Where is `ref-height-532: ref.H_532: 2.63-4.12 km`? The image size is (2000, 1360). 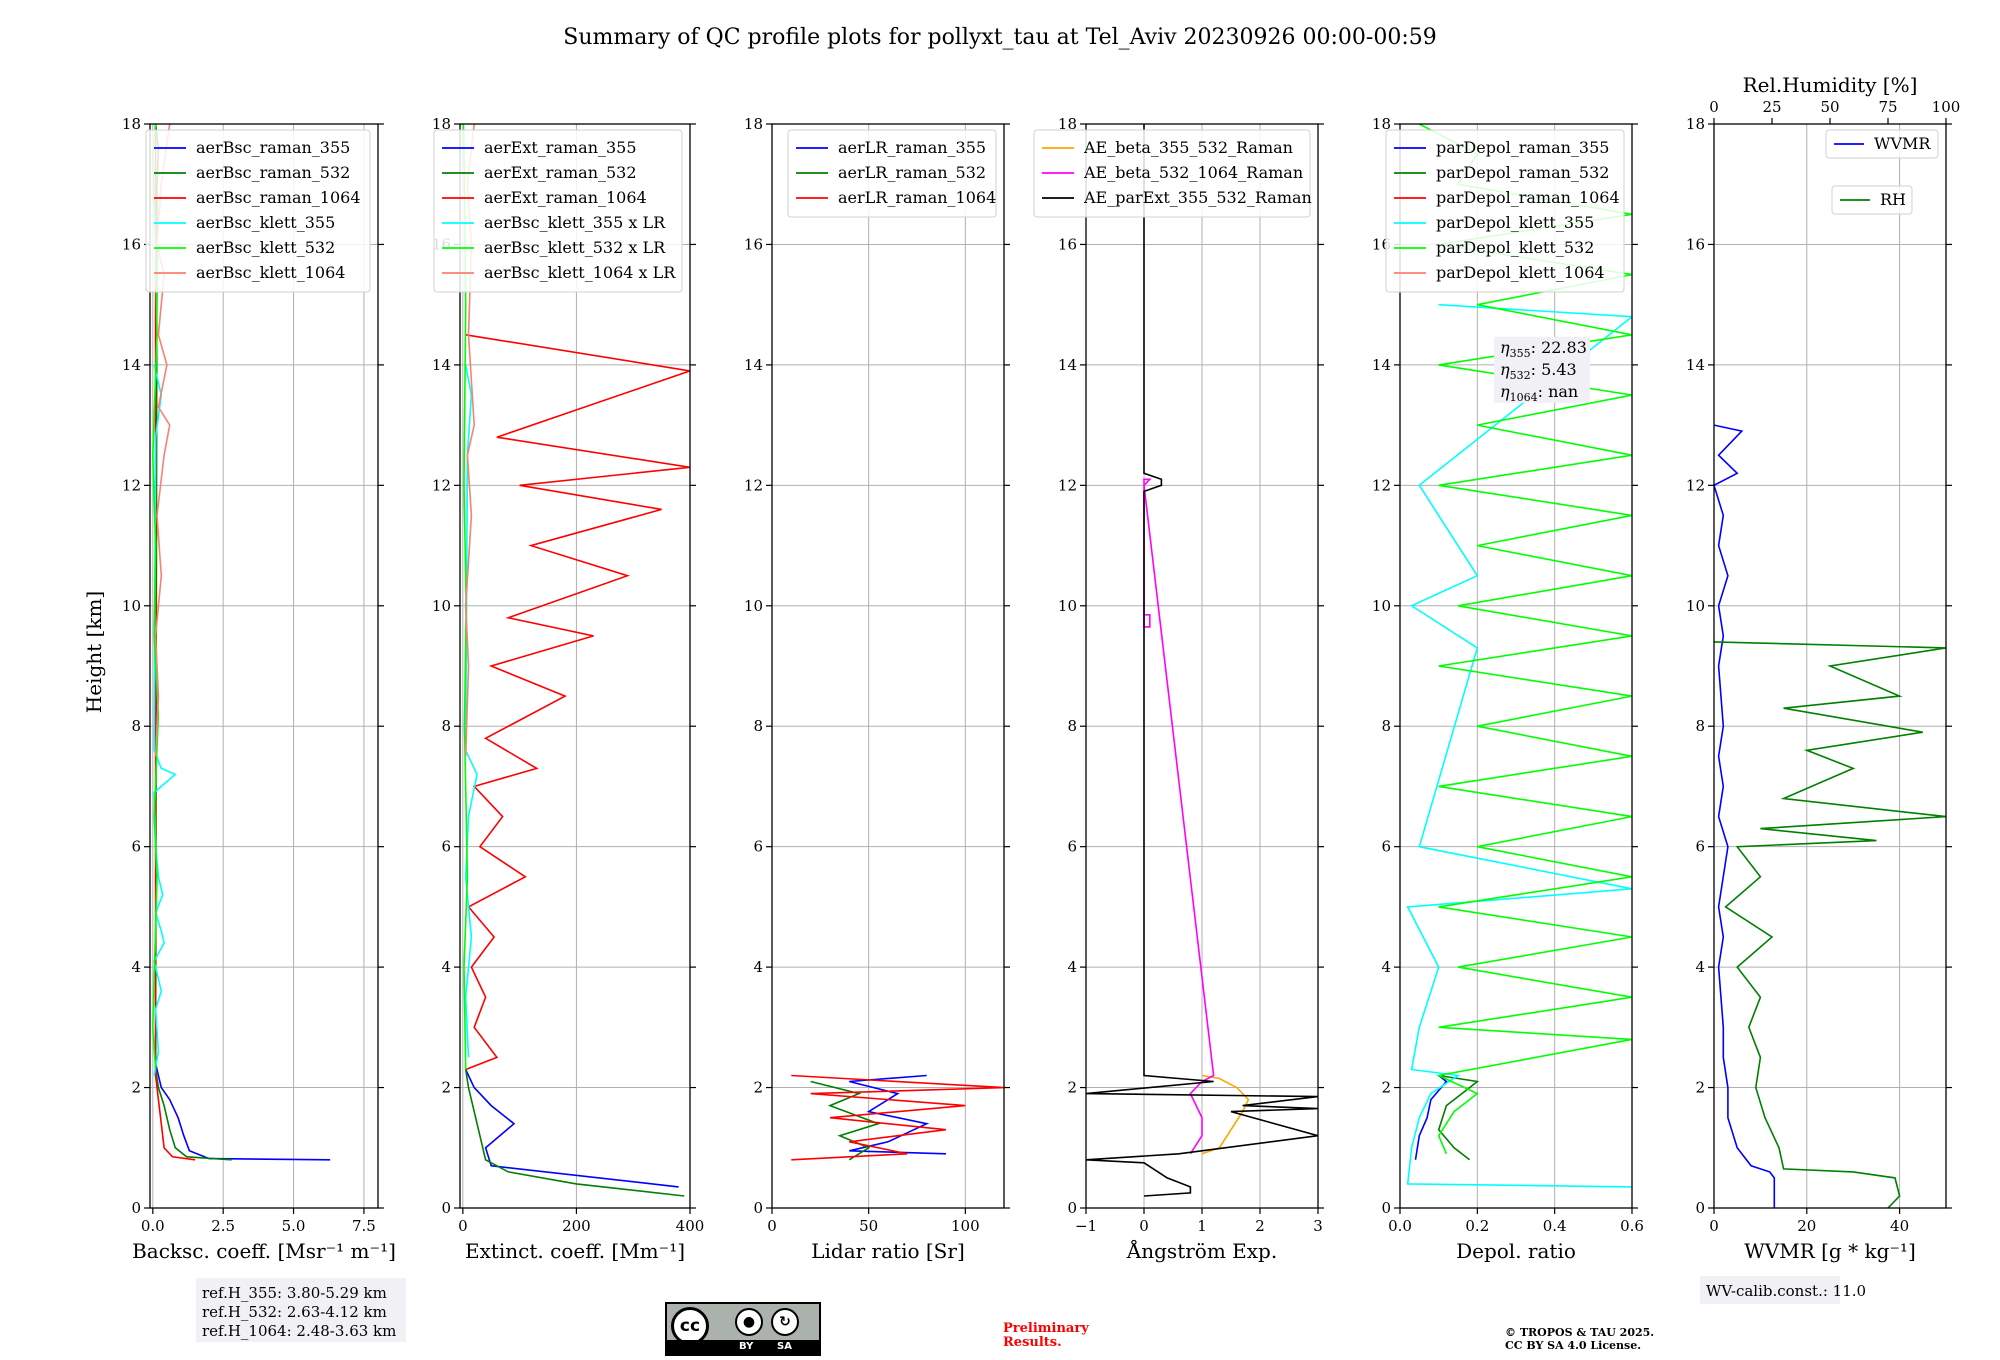 ref-height-532: ref.H_532: 2.63-4.12 km is located at coordinates (294, 1312).